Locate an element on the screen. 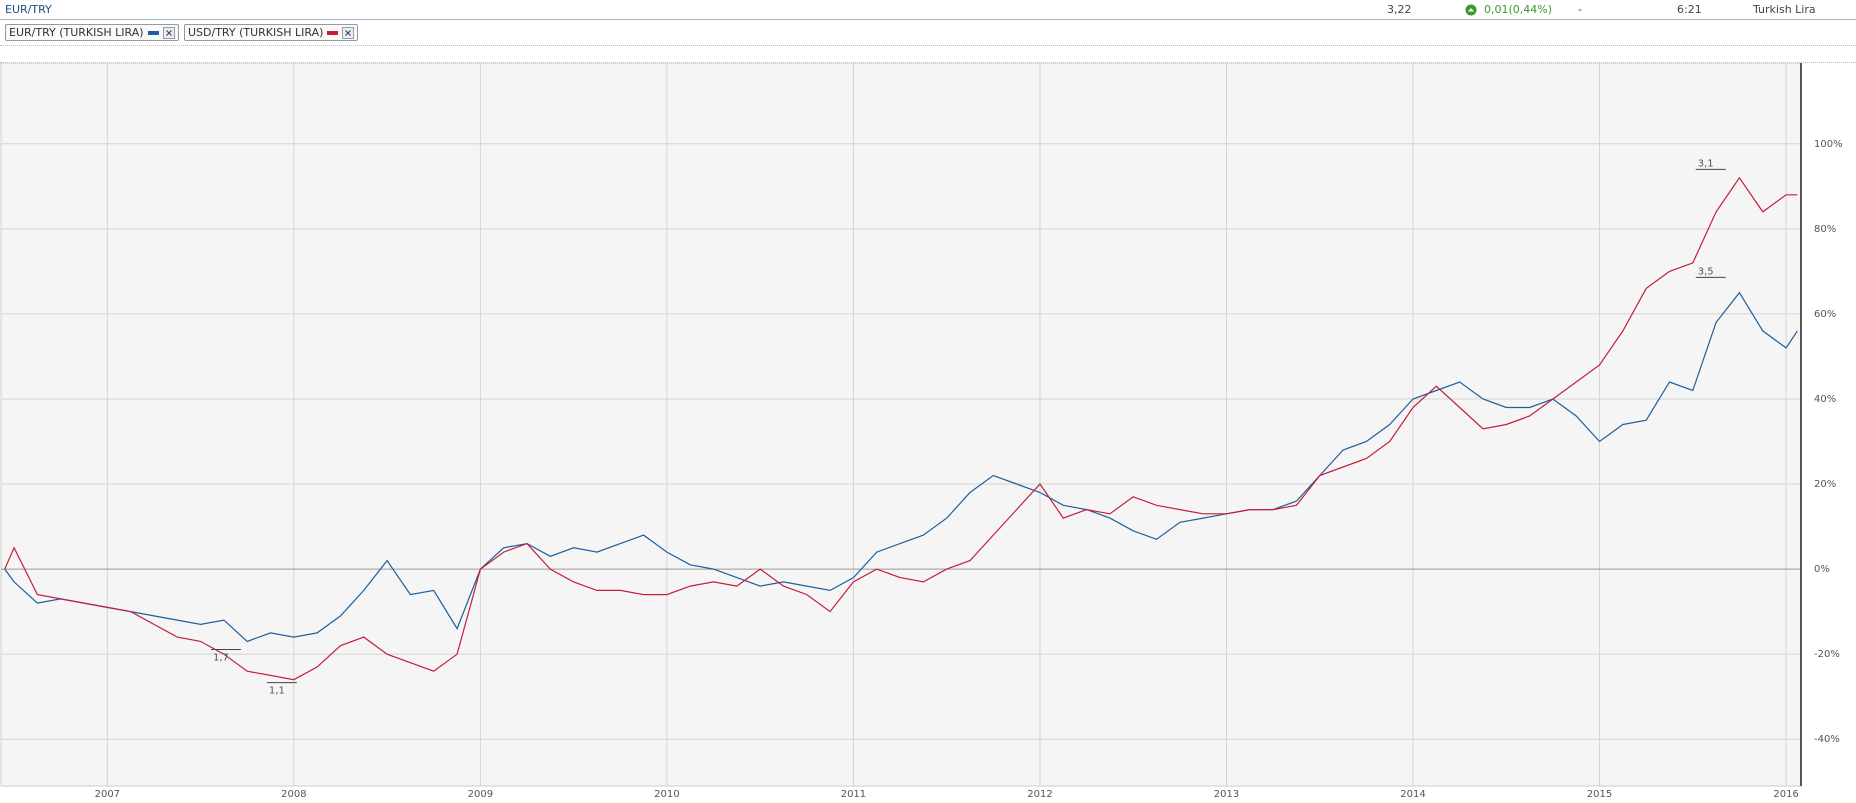  y-tick-label: 20% is located at coordinates (1825, 484).